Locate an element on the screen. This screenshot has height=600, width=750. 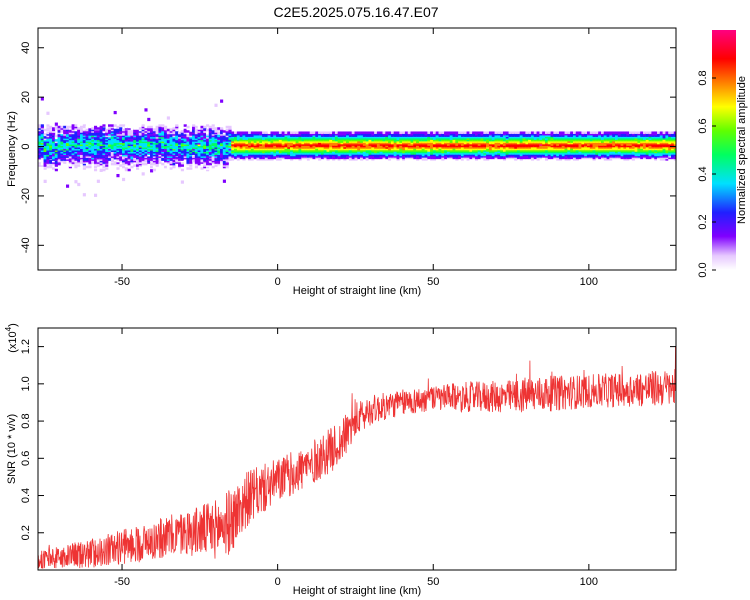
snr-xtick-label: -50 is located at coordinates (122, 582).